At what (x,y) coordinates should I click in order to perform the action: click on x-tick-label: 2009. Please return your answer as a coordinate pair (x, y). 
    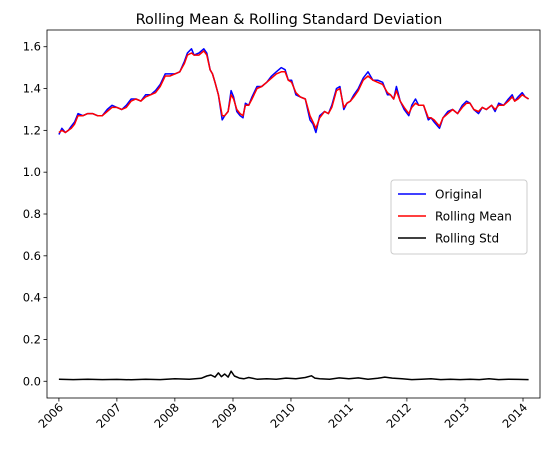
    Looking at the image, I should click on (225, 415).